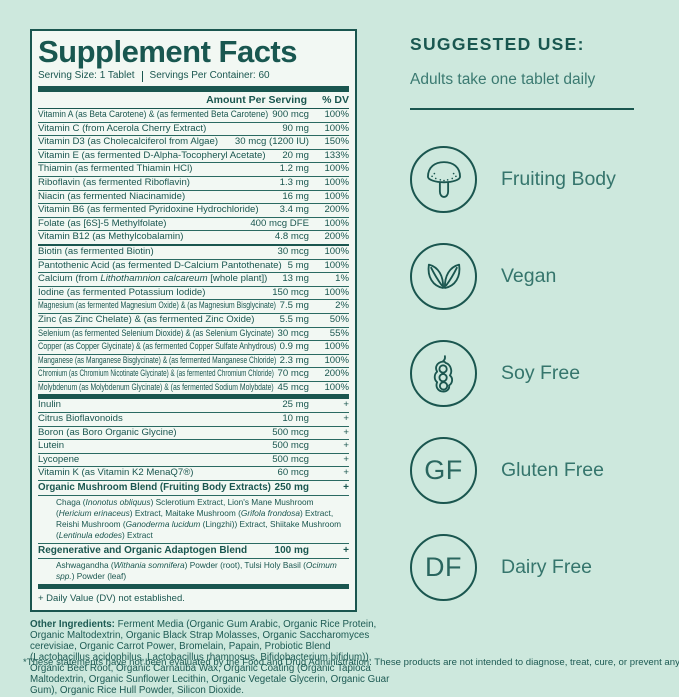 The image size is (679, 697). I want to click on nutrient-dv: 2%, so click(342, 306).